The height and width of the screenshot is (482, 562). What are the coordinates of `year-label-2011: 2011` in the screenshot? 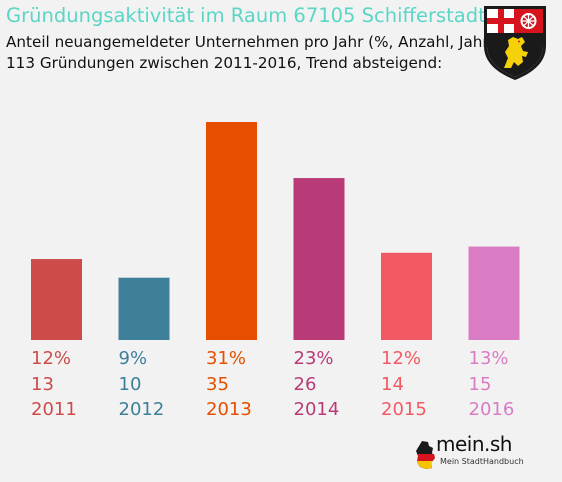 It's located at (54, 409).